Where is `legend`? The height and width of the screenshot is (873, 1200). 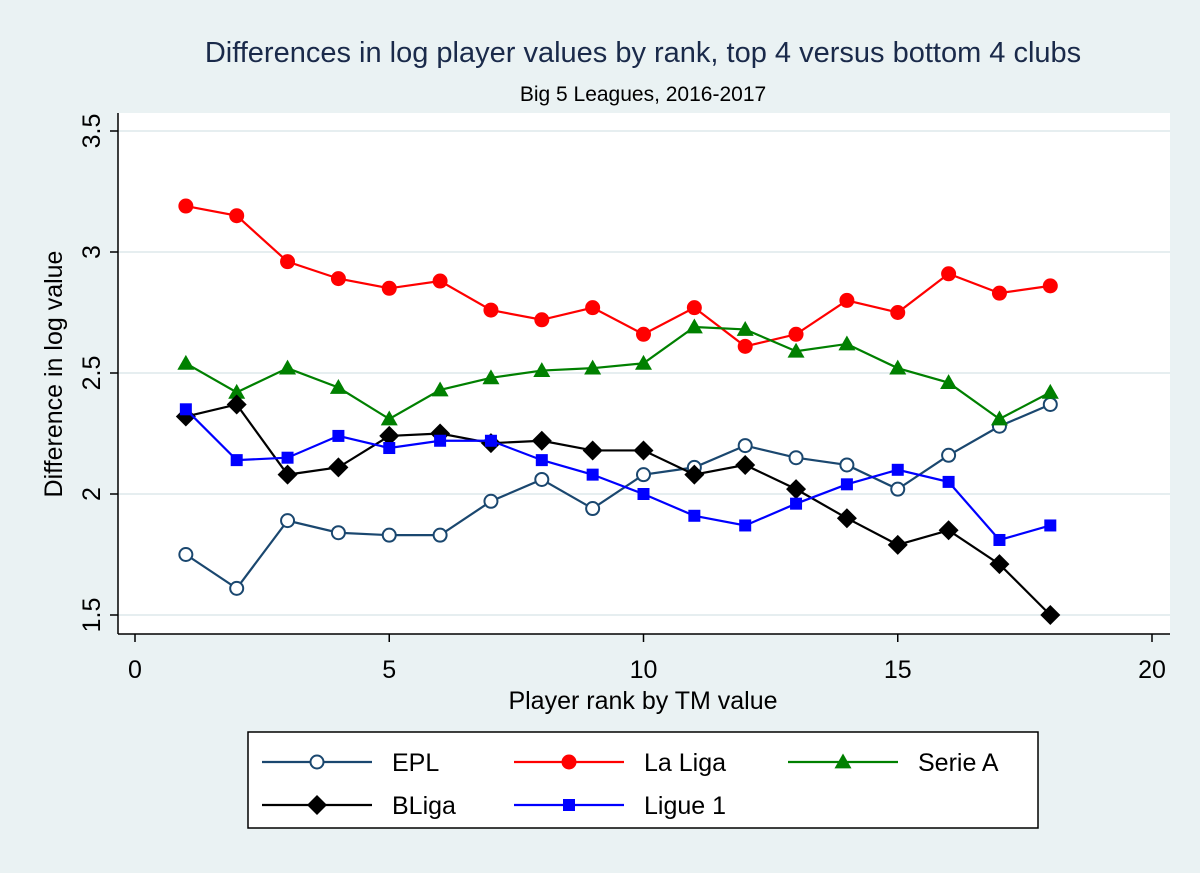 legend is located at coordinates (643, 780).